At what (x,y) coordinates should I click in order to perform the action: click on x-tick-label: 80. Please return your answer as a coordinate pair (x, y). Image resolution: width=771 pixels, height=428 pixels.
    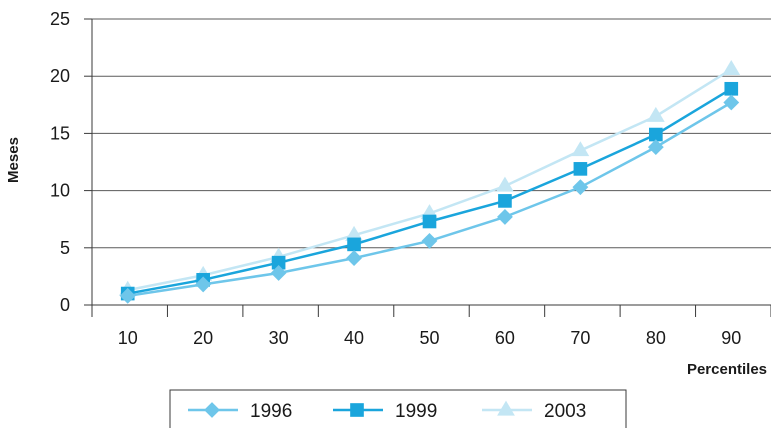
    Looking at the image, I should click on (656, 338).